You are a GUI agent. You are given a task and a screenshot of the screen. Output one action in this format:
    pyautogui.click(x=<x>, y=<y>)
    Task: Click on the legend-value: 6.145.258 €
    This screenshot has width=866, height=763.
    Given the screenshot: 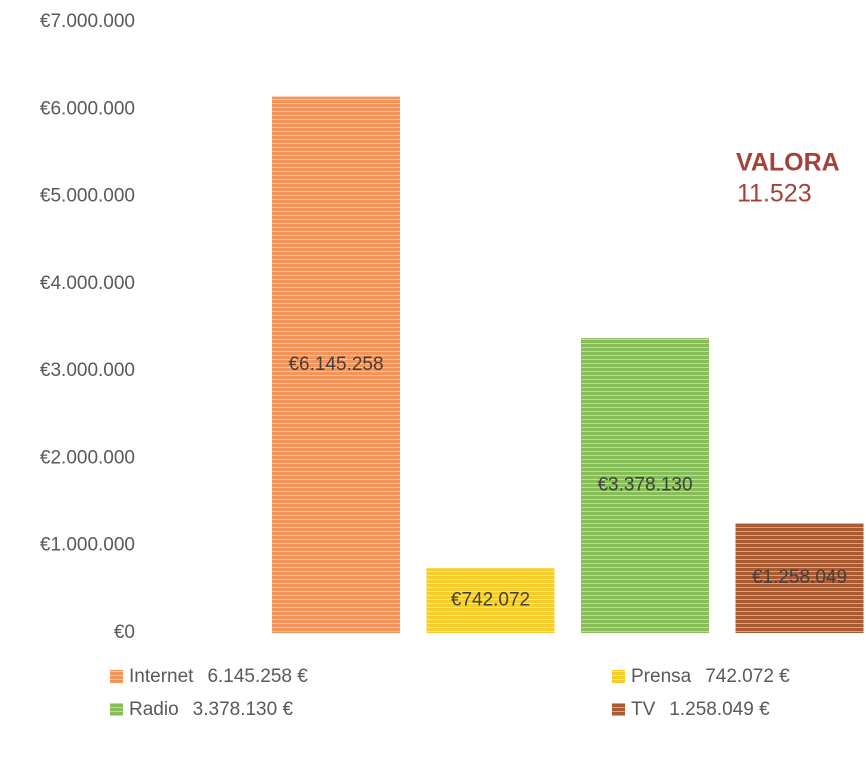 What is the action you would take?
    pyautogui.click(x=257, y=676)
    